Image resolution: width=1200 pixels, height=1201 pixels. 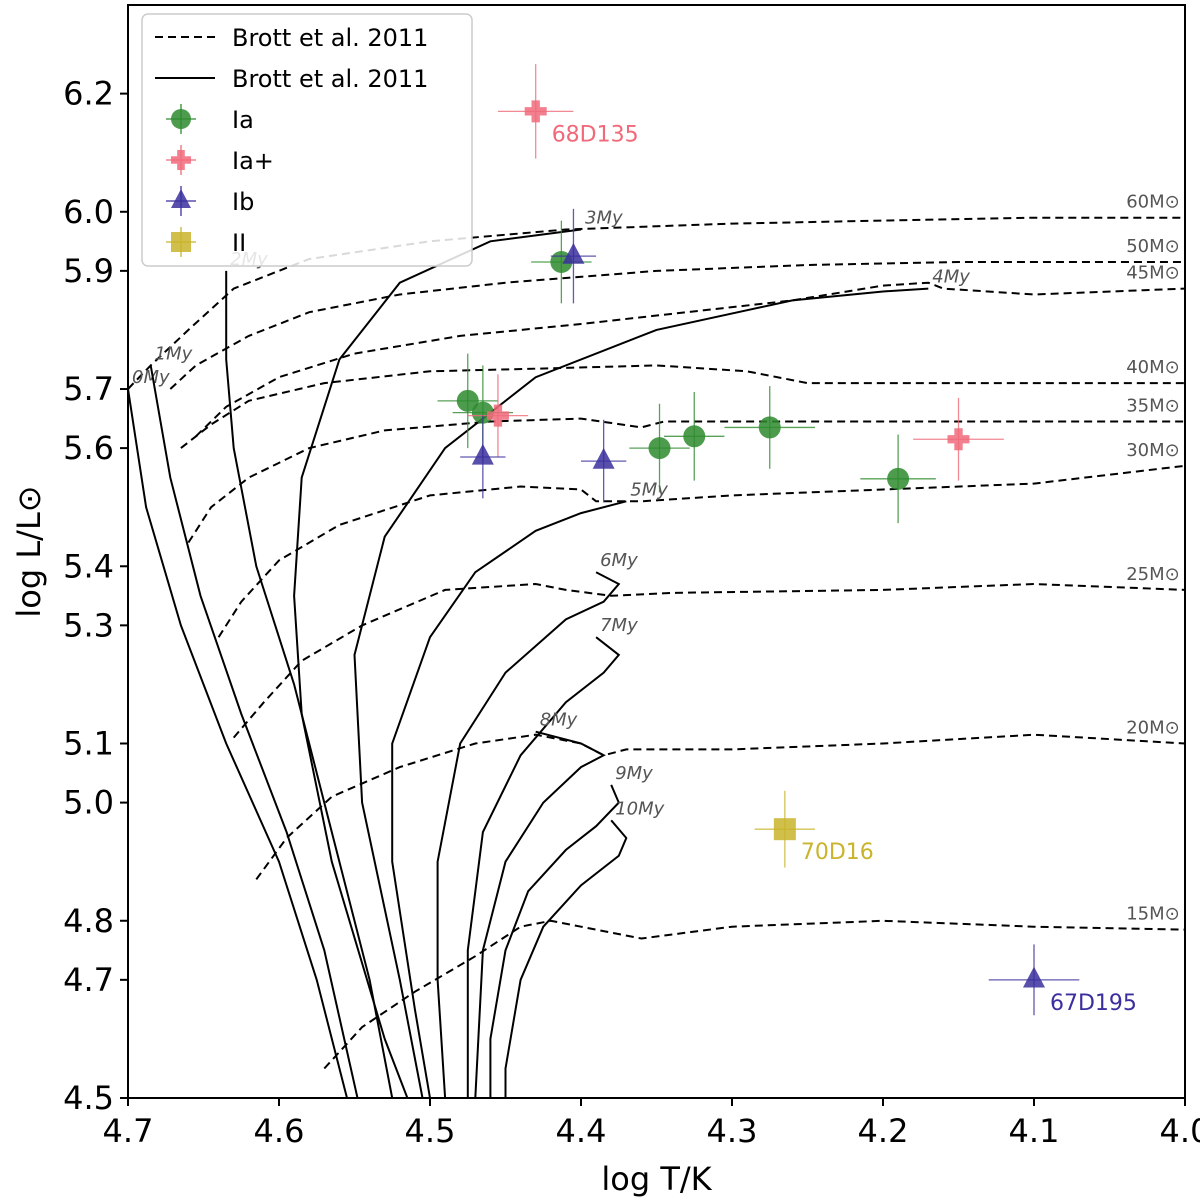 What do you see at coordinates (708, 660) in the screenshot?
I see `track-25M` at bounding box center [708, 660].